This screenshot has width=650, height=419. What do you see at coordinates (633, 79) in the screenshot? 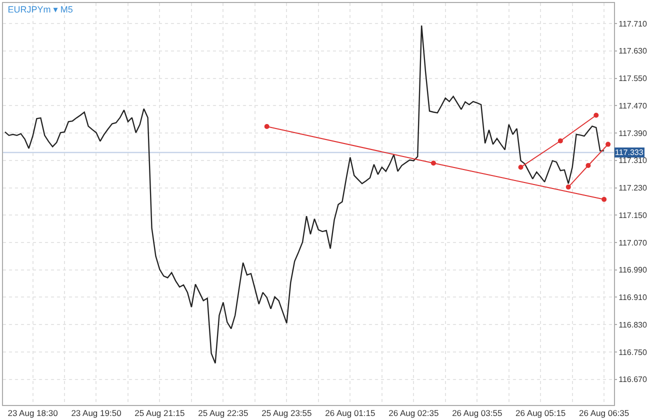
I see `y-tick-label: 117.550` at bounding box center [633, 79].